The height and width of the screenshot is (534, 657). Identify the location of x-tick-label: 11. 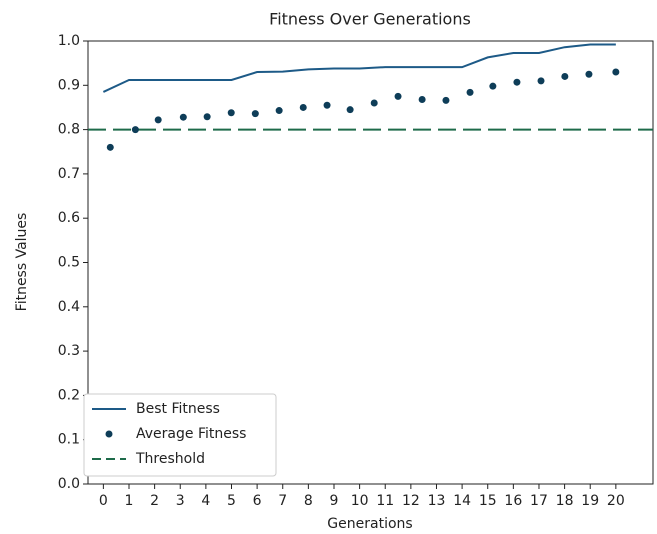
(385, 501).